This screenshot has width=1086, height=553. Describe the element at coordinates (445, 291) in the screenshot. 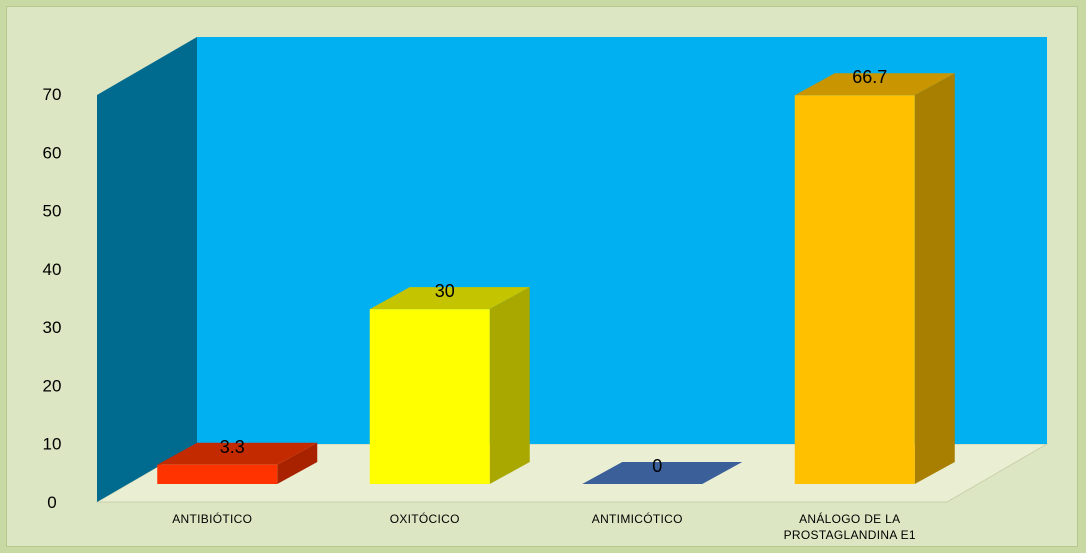

I see `data-label: 30` at that location.